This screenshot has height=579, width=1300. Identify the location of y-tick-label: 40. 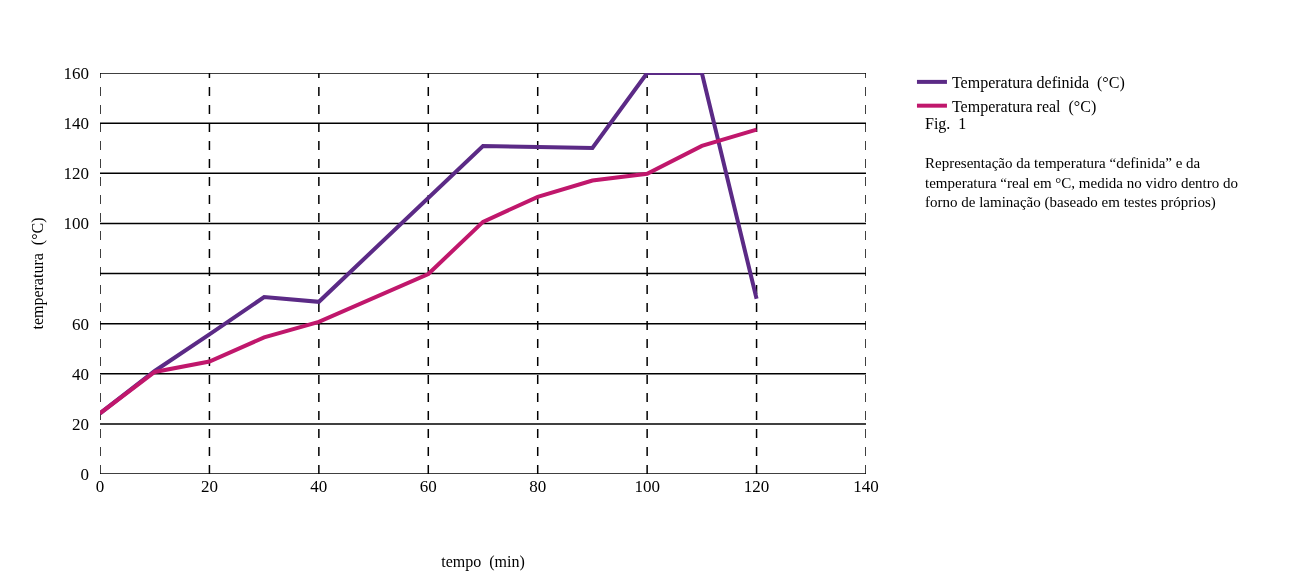
(80, 374).